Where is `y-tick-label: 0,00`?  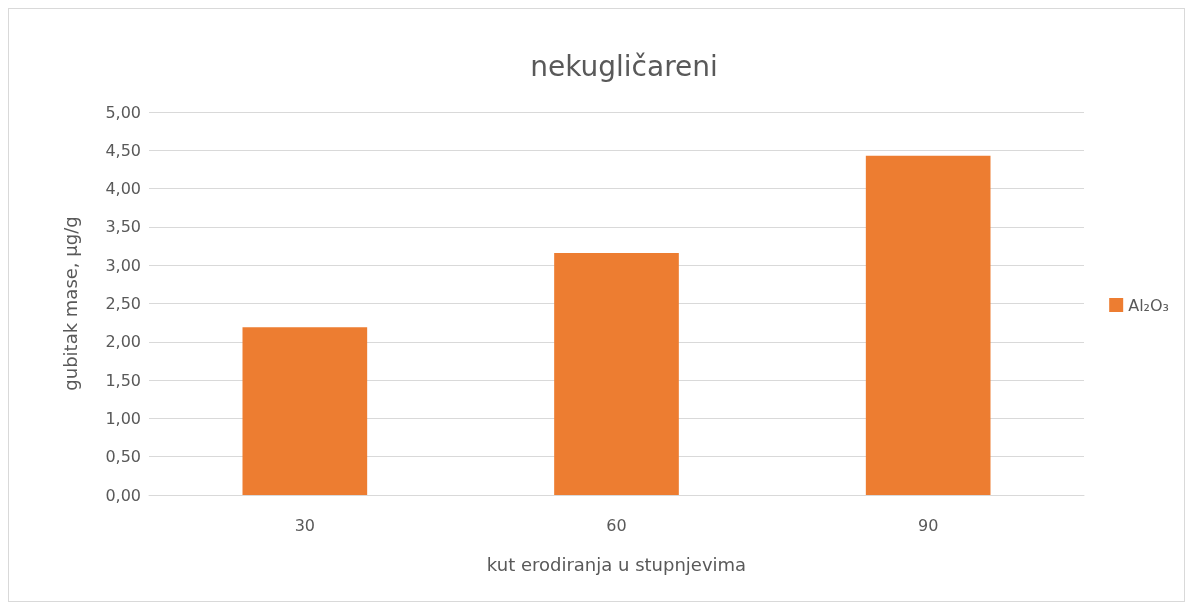
y-tick-label: 0,00 is located at coordinates (123, 495).